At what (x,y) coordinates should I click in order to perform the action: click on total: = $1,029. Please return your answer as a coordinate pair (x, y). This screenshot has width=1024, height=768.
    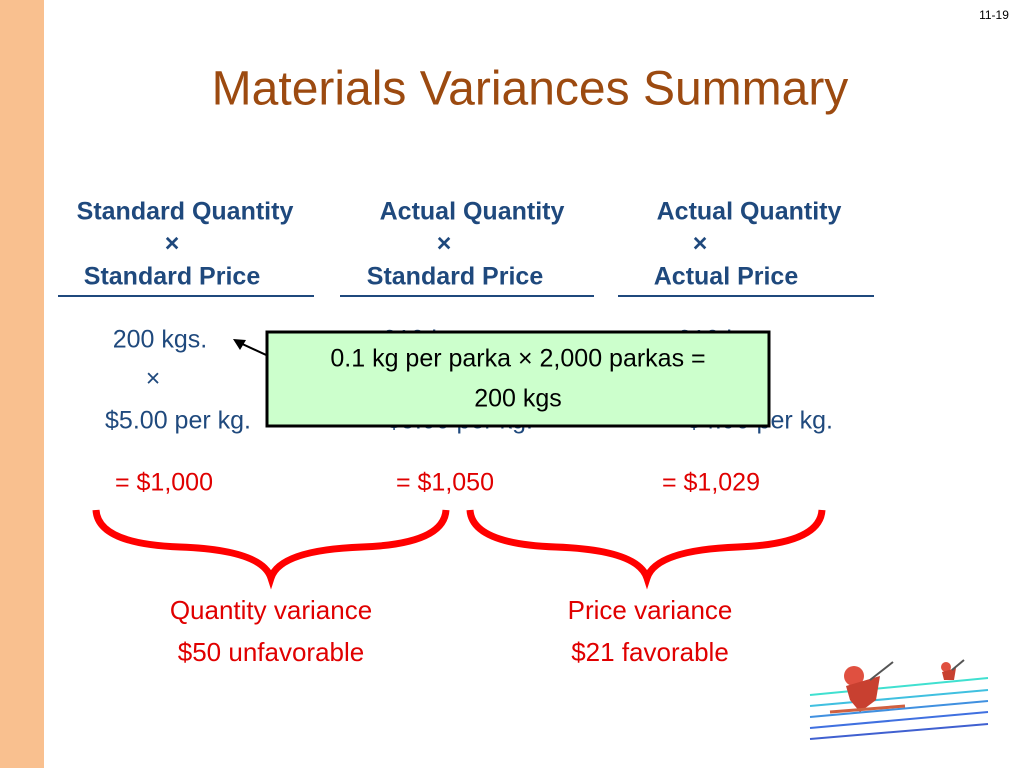
    Looking at the image, I should click on (711, 483).